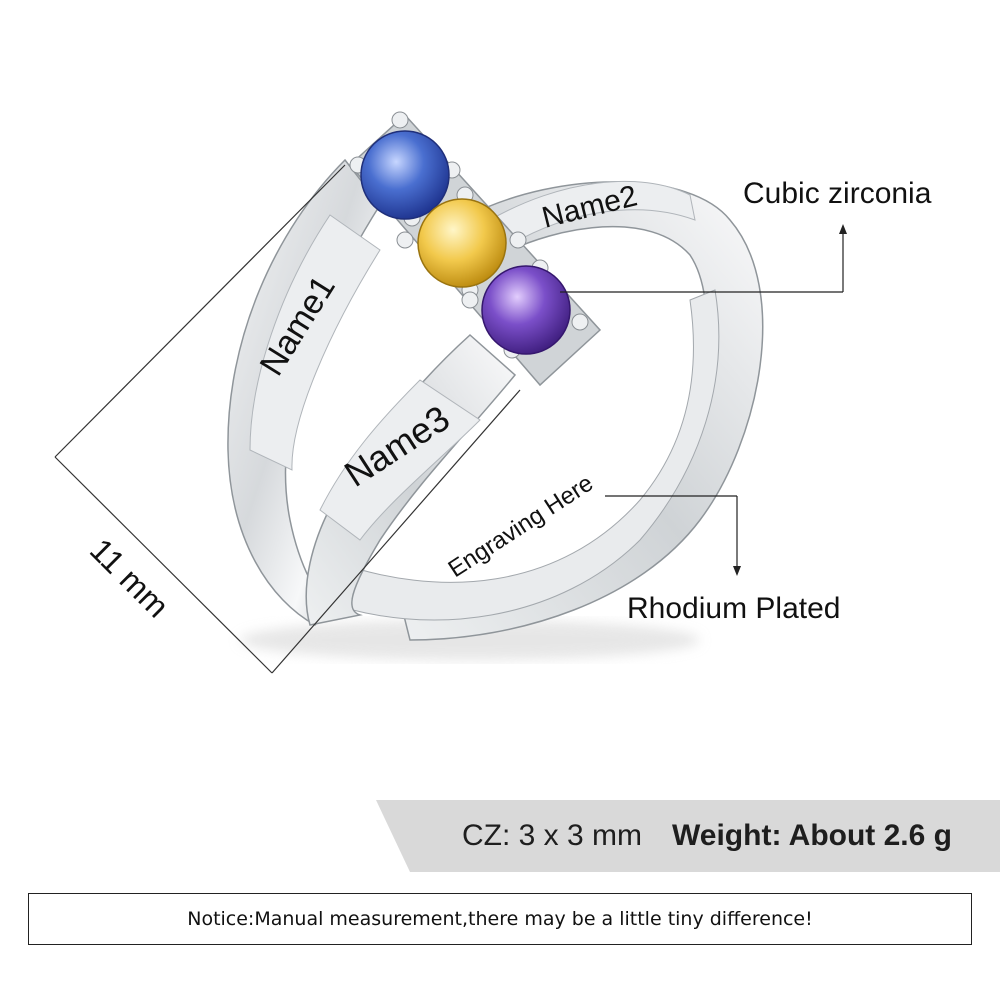 This screenshot has height=1000, width=1000. What do you see at coordinates (526, 310) in the screenshot?
I see `purple-stone` at bounding box center [526, 310].